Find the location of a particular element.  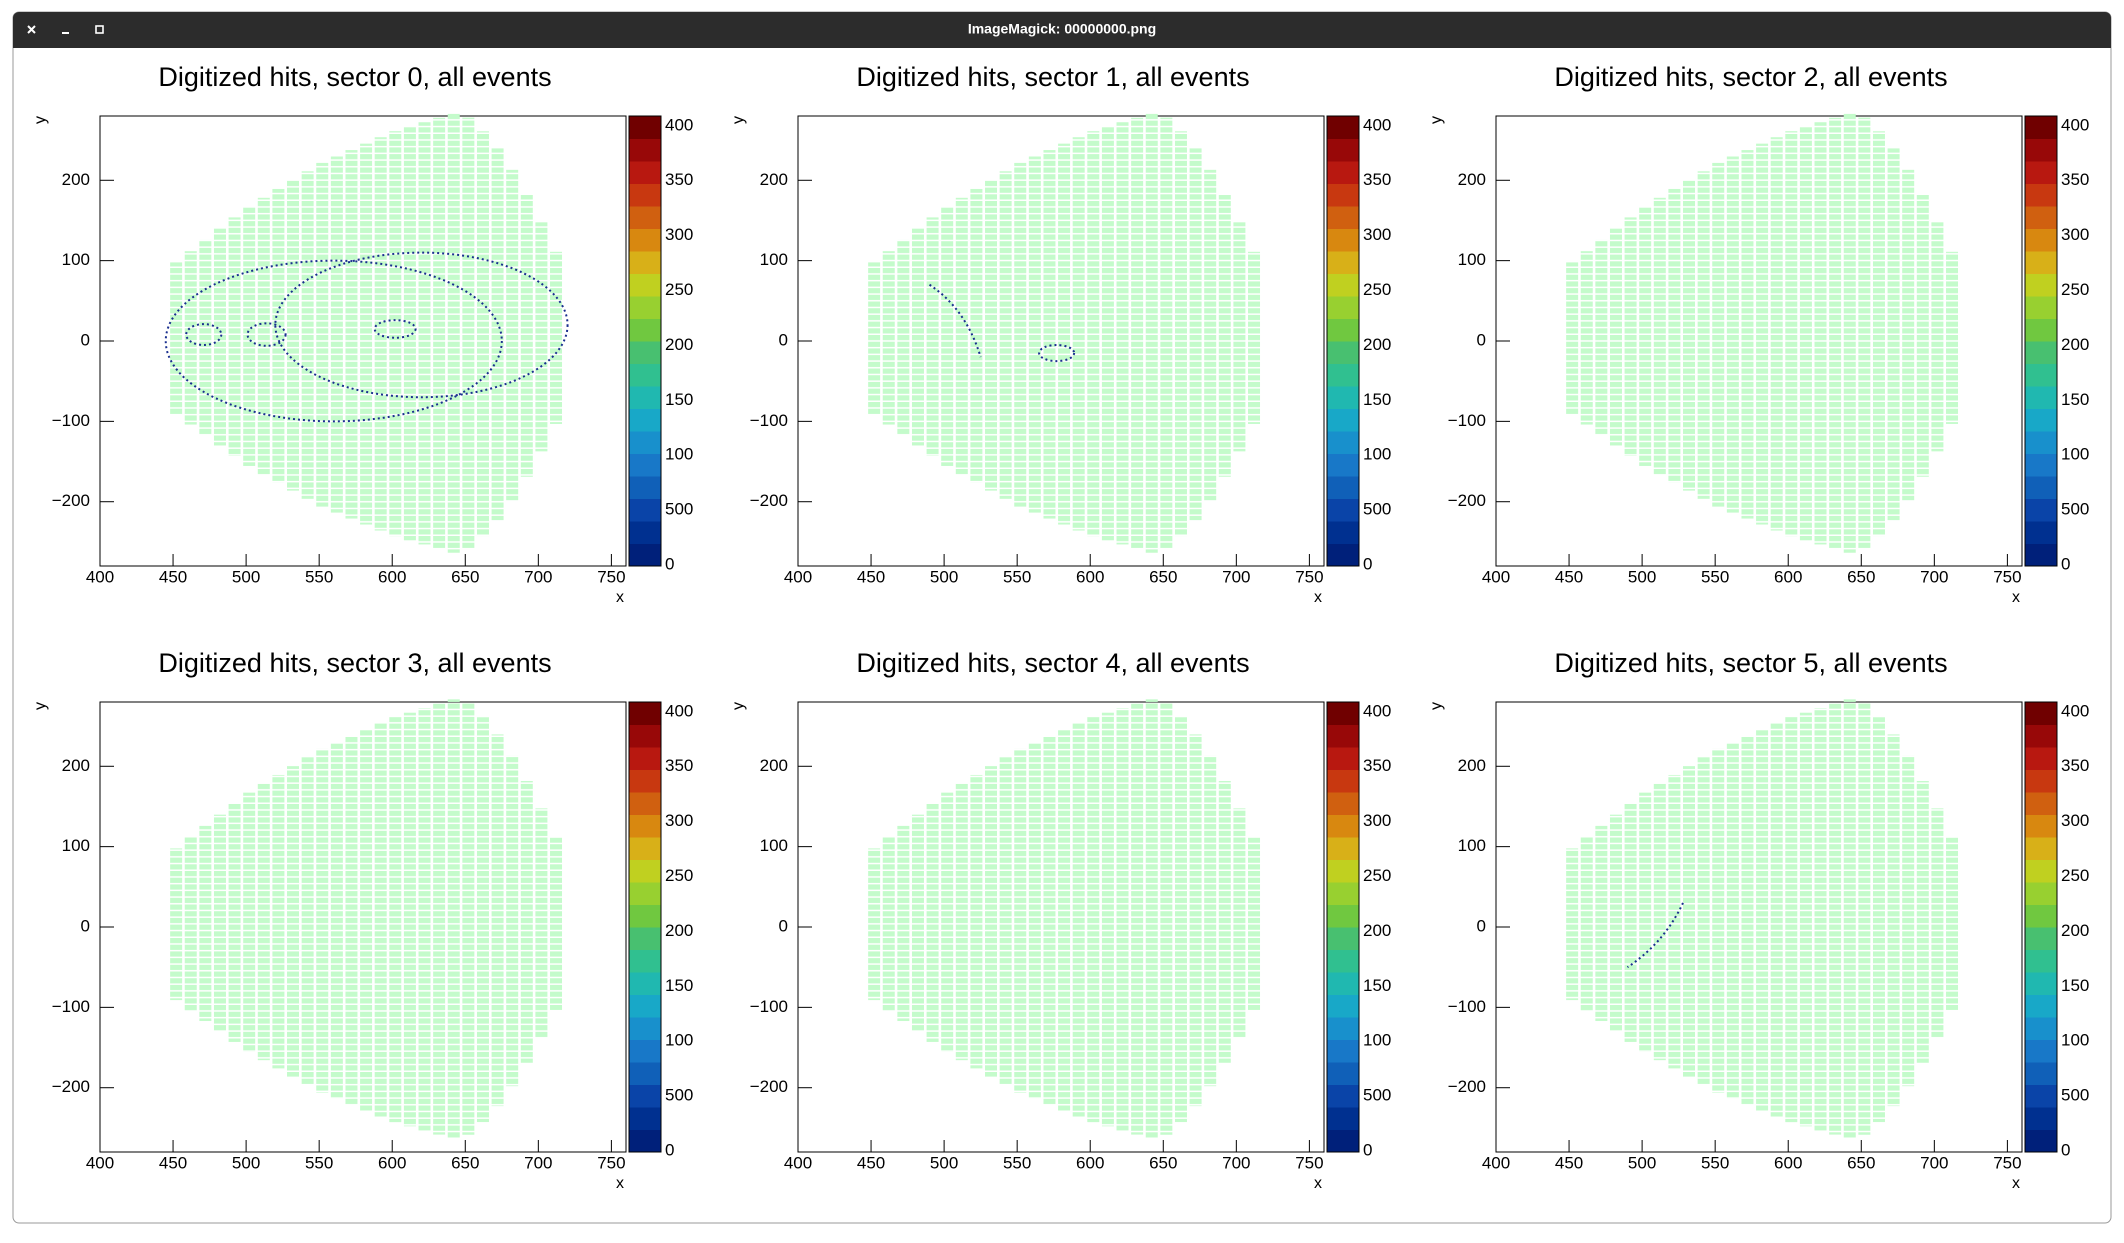

y-tick-label: −100 is located at coordinates (769, 420).